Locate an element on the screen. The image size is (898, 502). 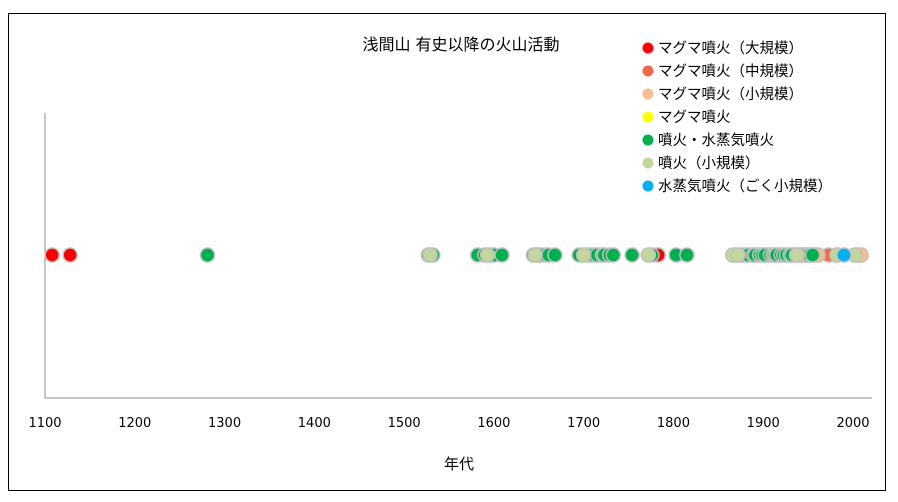
x-tick-label: 2000 is located at coordinates (852, 423).